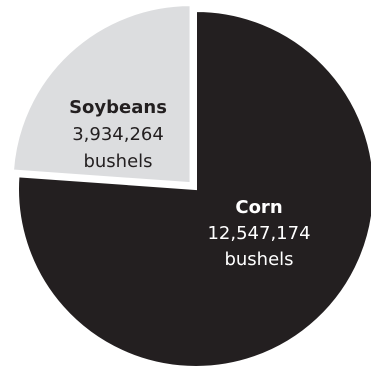  I want to click on slice-unit-soybeans: bushels, so click(117, 161).